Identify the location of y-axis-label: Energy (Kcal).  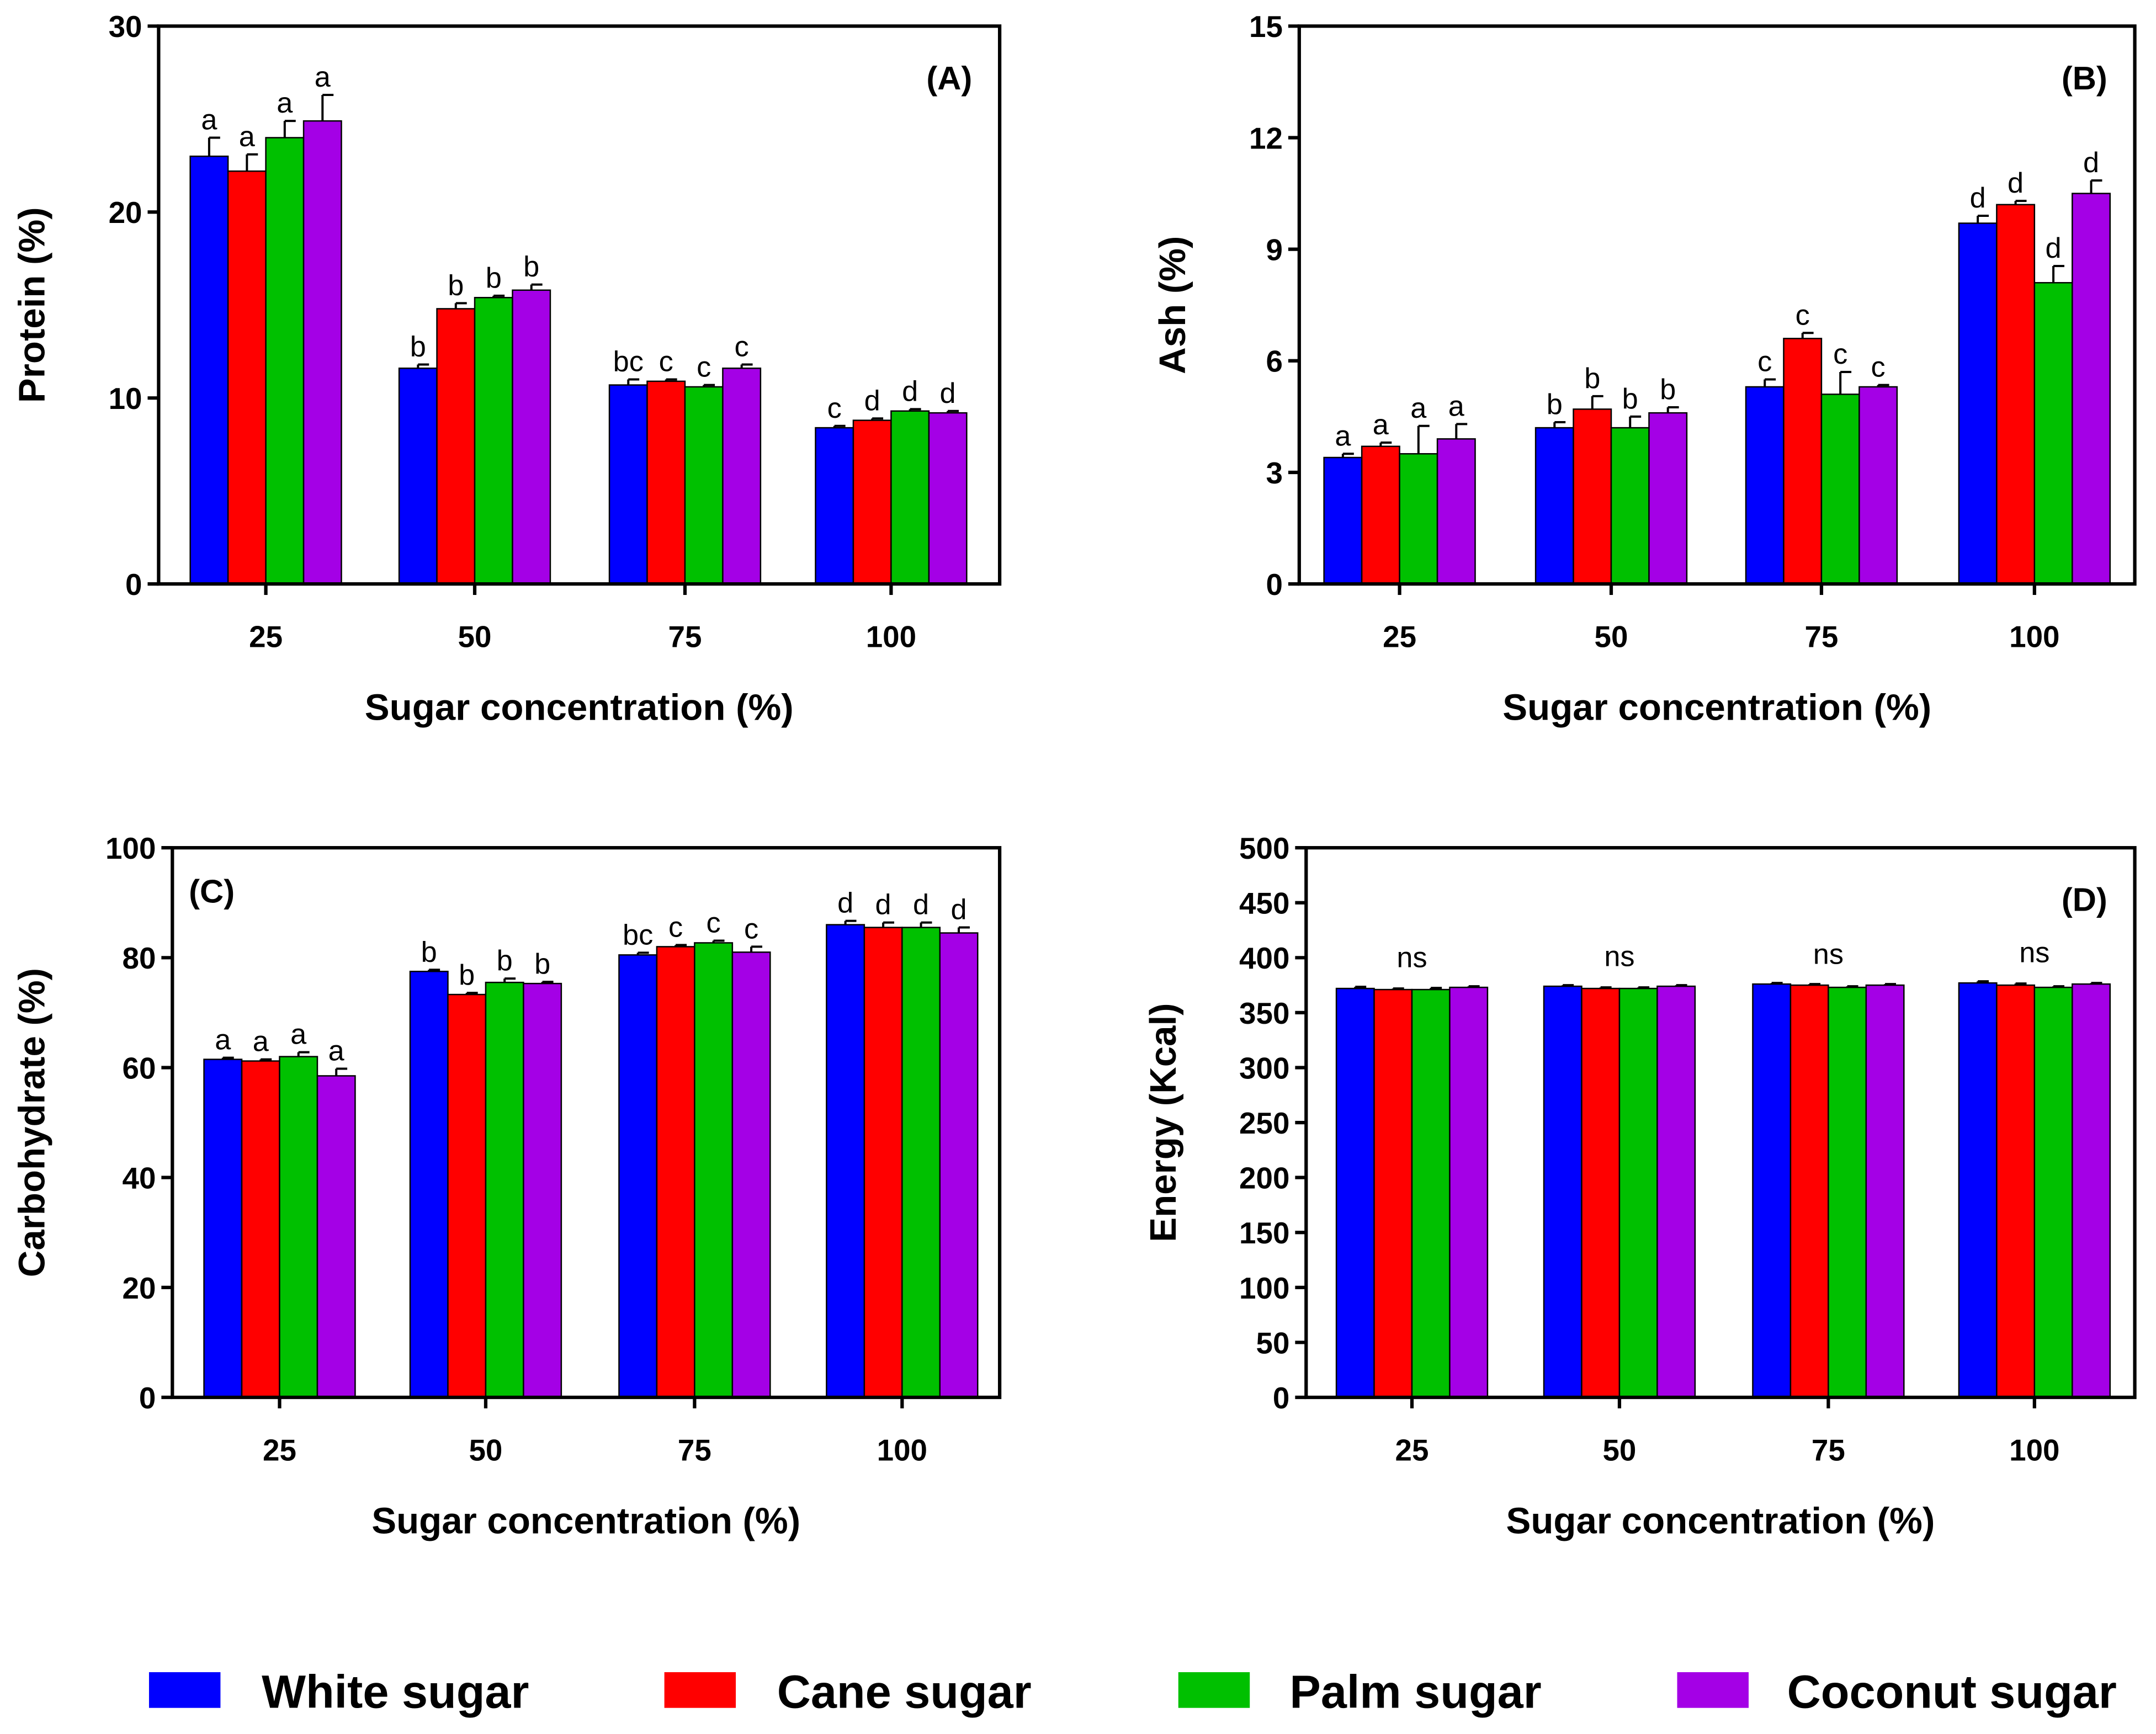
(1163, 1122).